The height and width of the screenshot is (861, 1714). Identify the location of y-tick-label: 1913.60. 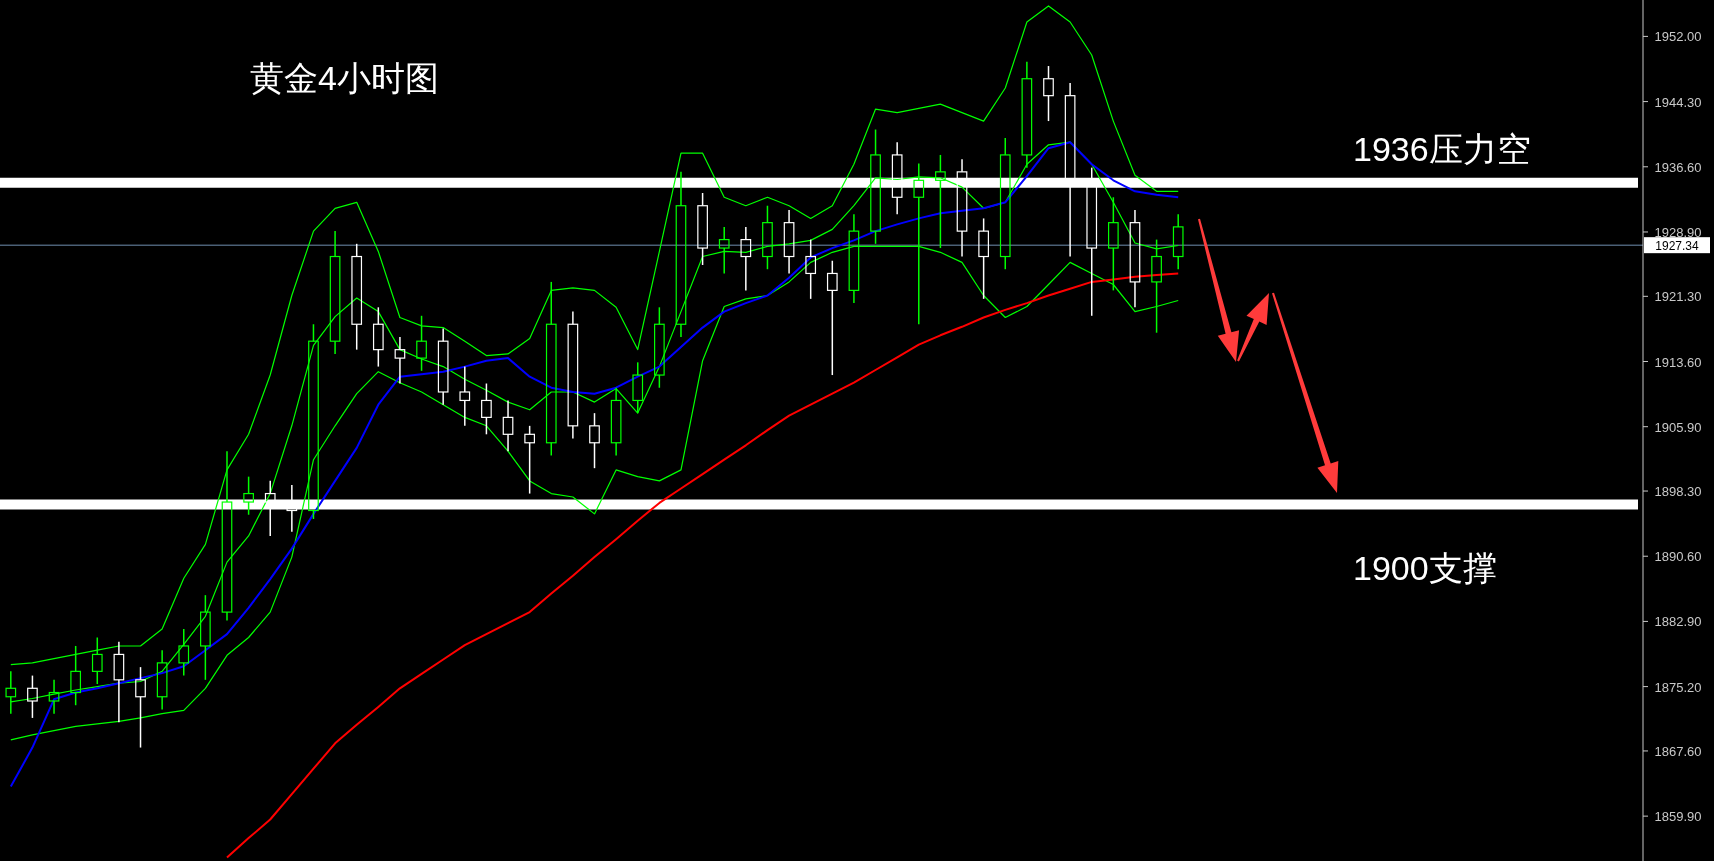
(1678, 362).